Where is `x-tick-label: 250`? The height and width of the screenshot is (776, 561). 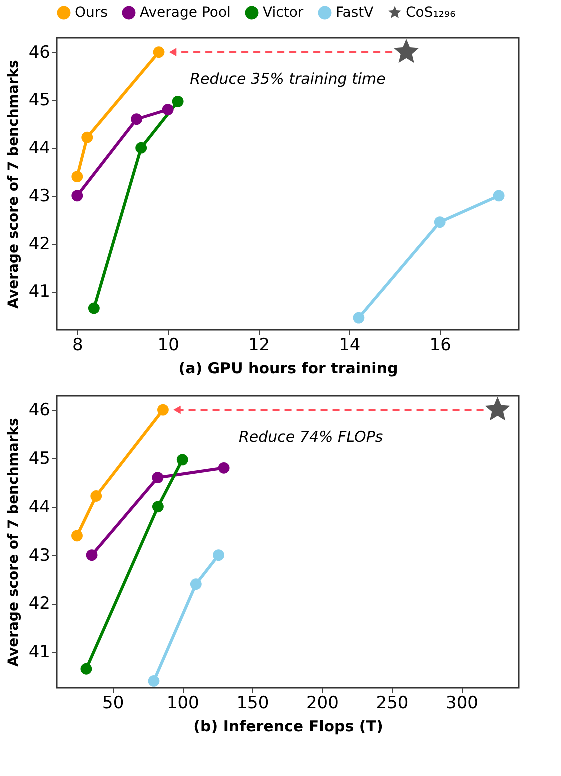
x-tick-label: 250 is located at coordinates (392, 704).